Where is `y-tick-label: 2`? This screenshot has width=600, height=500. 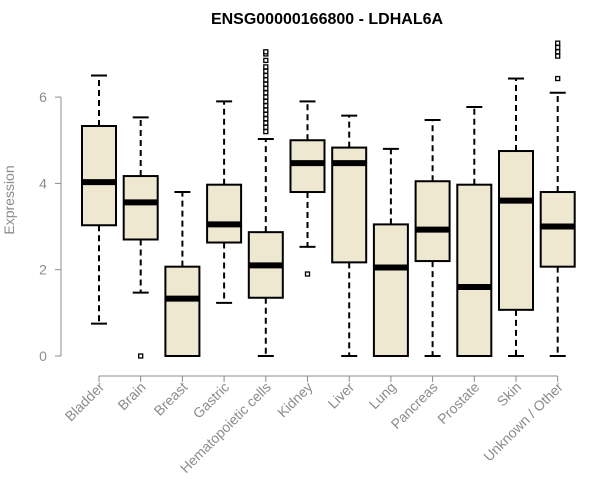
y-tick-label: 2 is located at coordinates (43, 270).